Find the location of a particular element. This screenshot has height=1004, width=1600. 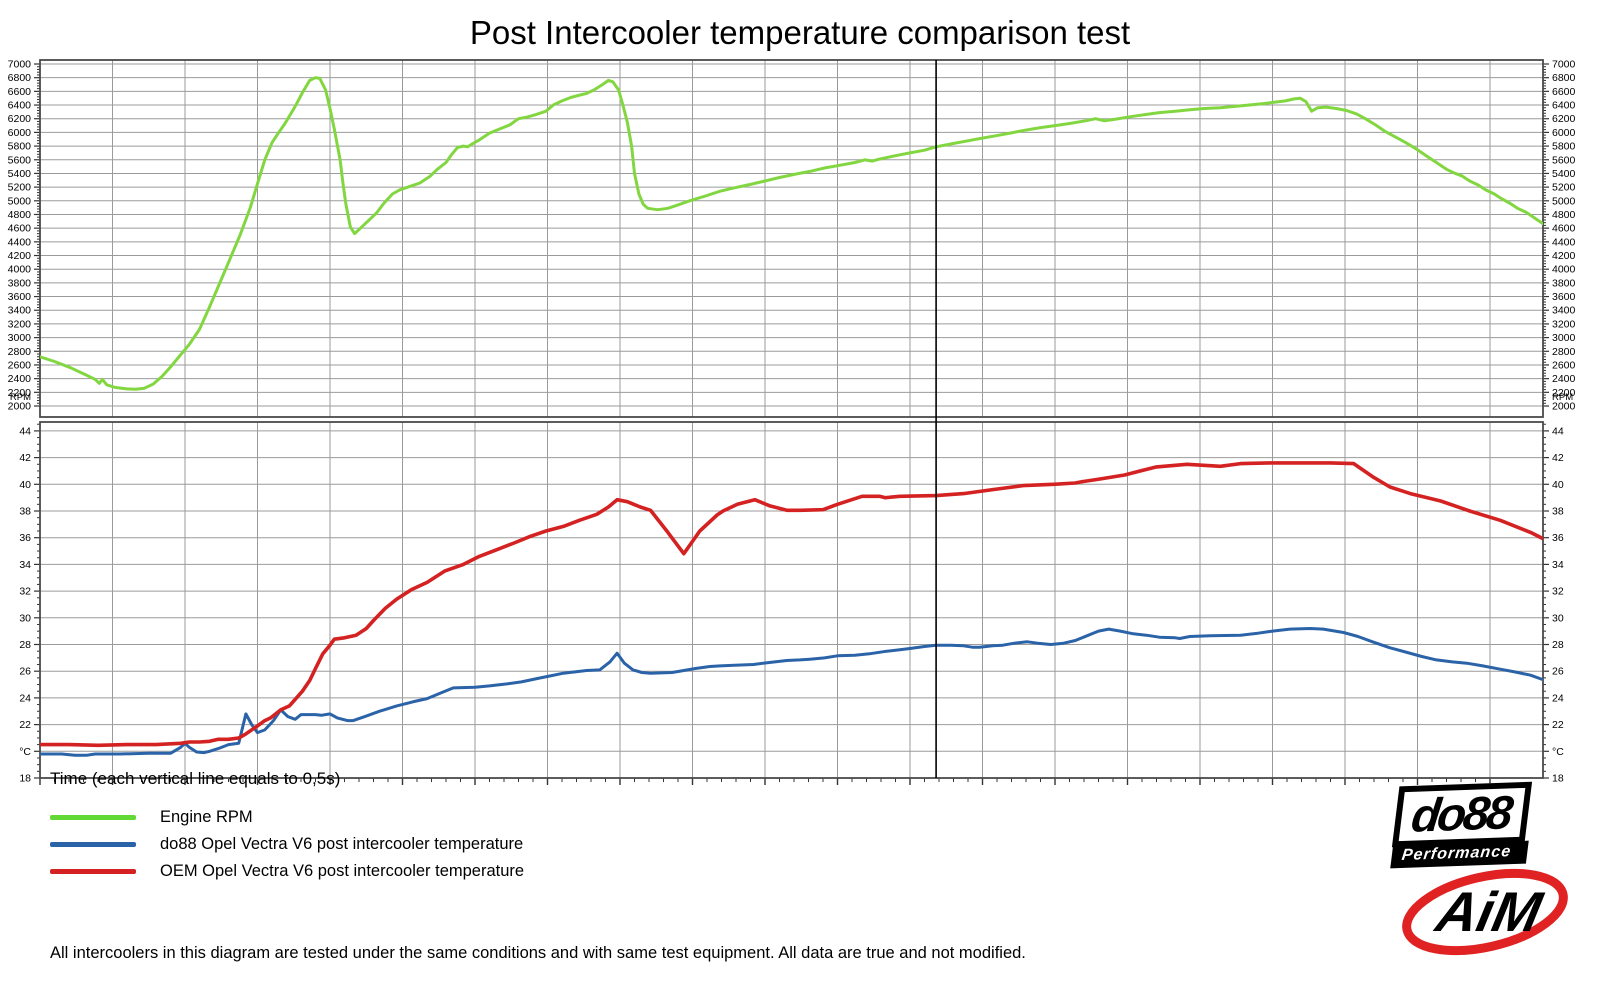

rpm-tick-label-right: 6600 is located at coordinates (1564, 92).